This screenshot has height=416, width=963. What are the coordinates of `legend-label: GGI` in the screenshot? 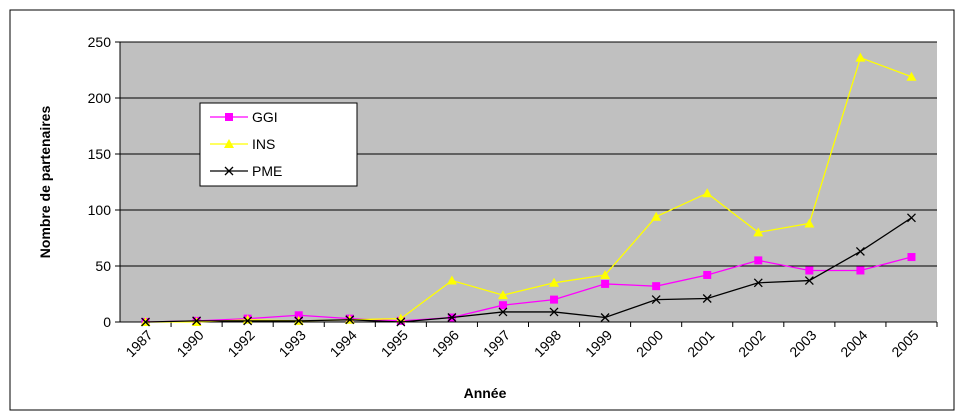 It's located at (265, 117).